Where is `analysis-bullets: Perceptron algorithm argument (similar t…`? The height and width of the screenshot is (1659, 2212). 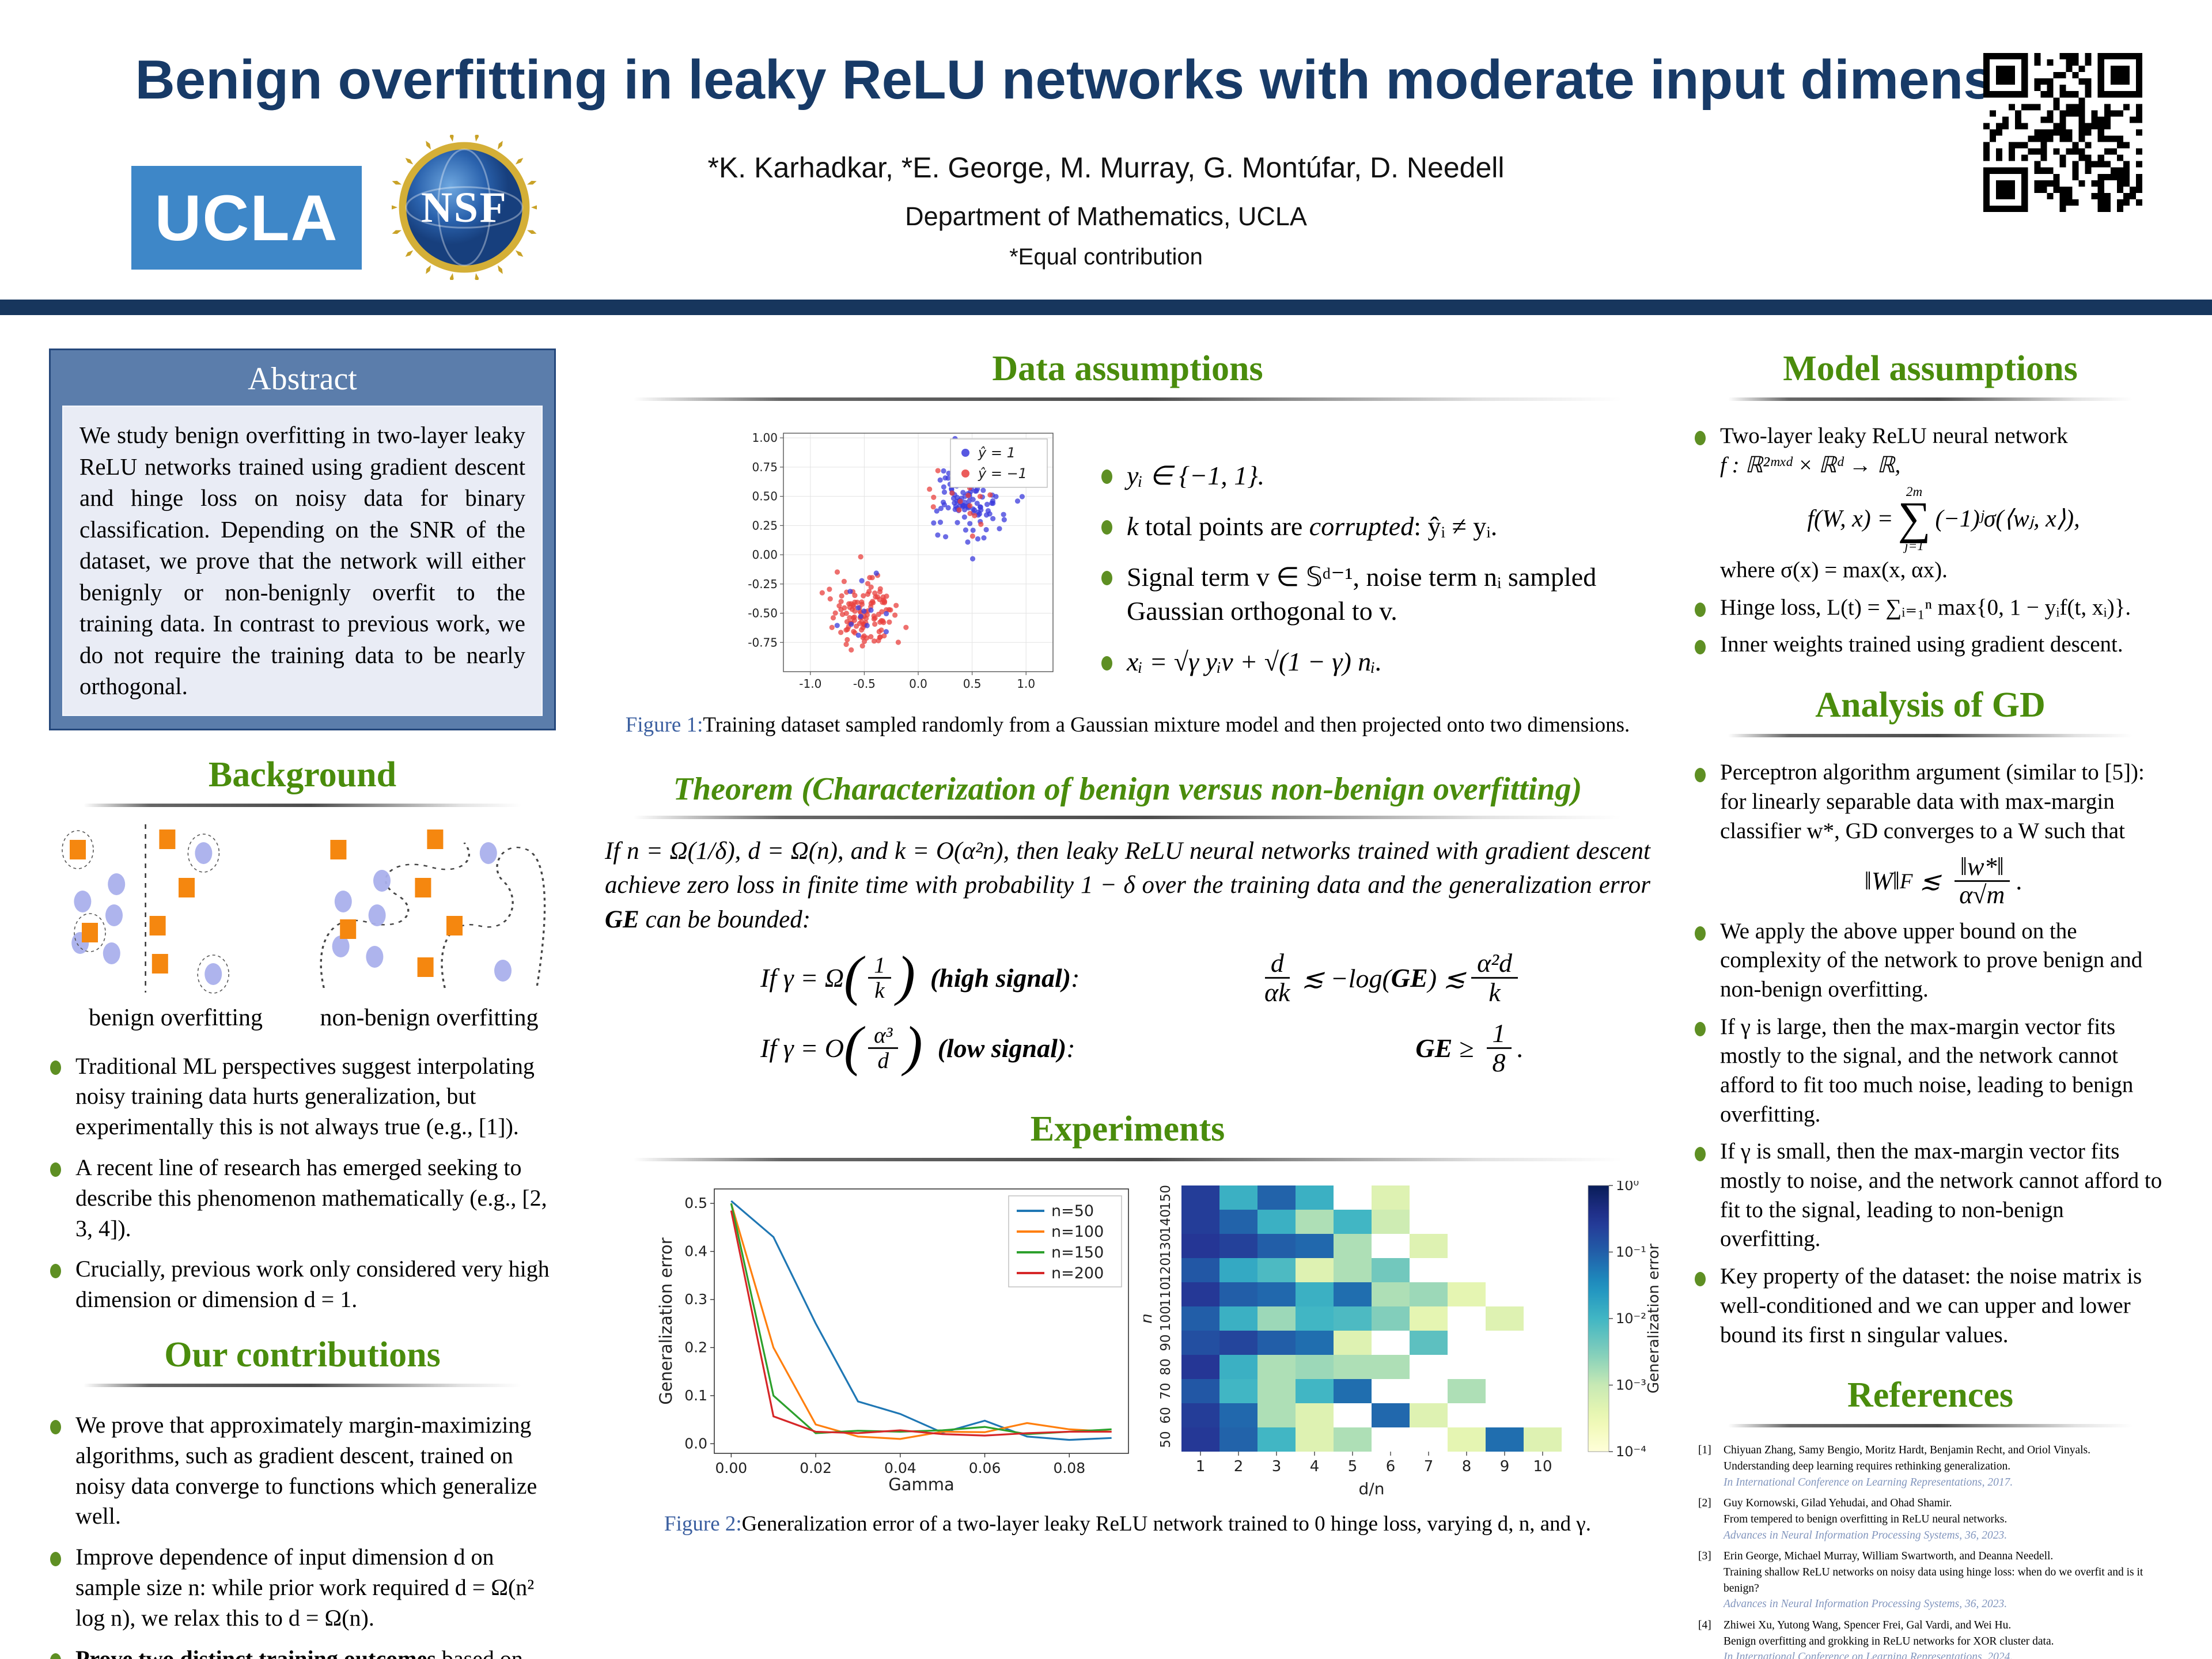 analysis-bullets: Perceptron algorithm argument (similar t… is located at coordinates (1930, 1054).